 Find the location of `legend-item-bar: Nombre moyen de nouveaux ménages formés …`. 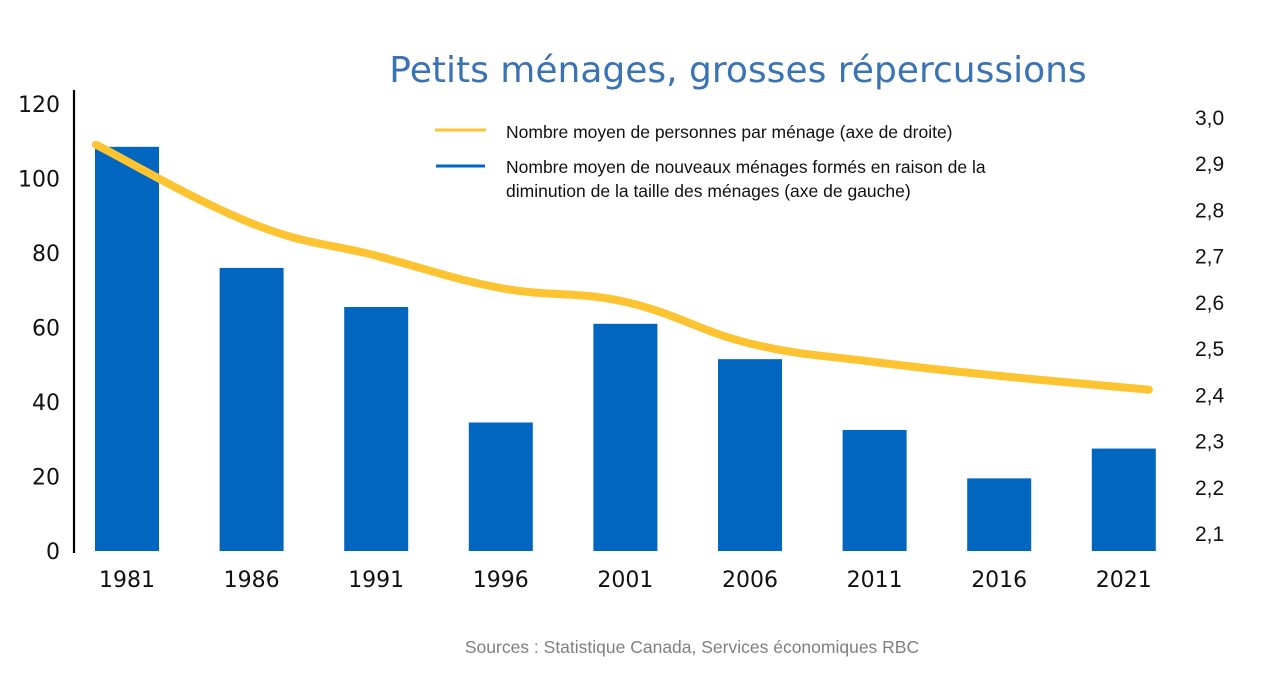

legend-item-bar: Nombre moyen de nouveaux ménages formés … is located at coordinates (711, 179).